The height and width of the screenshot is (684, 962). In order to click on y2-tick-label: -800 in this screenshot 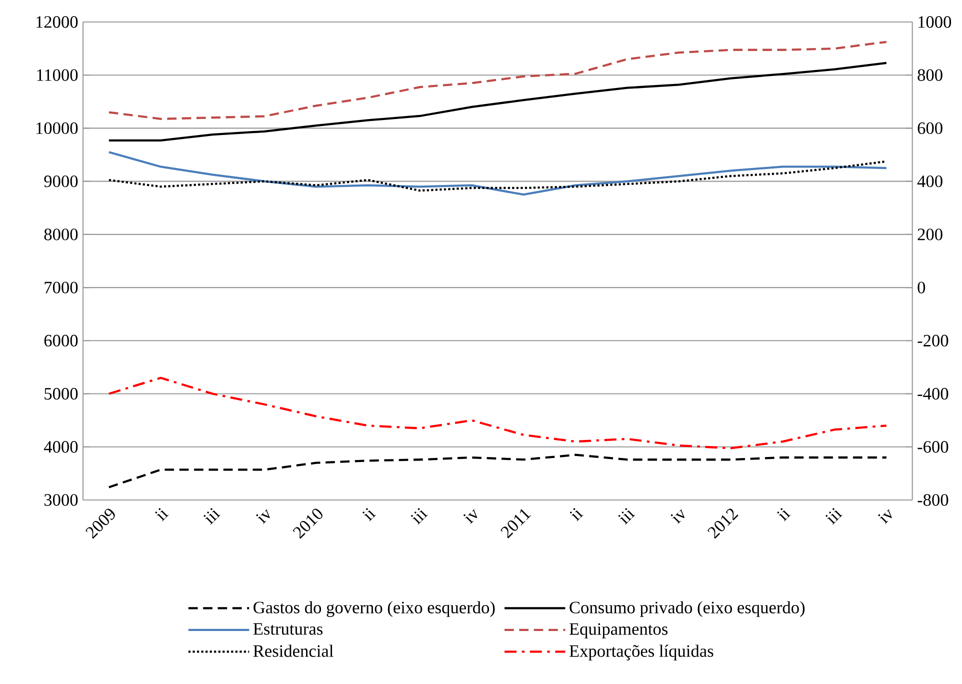, I will do `click(933, 500)`.